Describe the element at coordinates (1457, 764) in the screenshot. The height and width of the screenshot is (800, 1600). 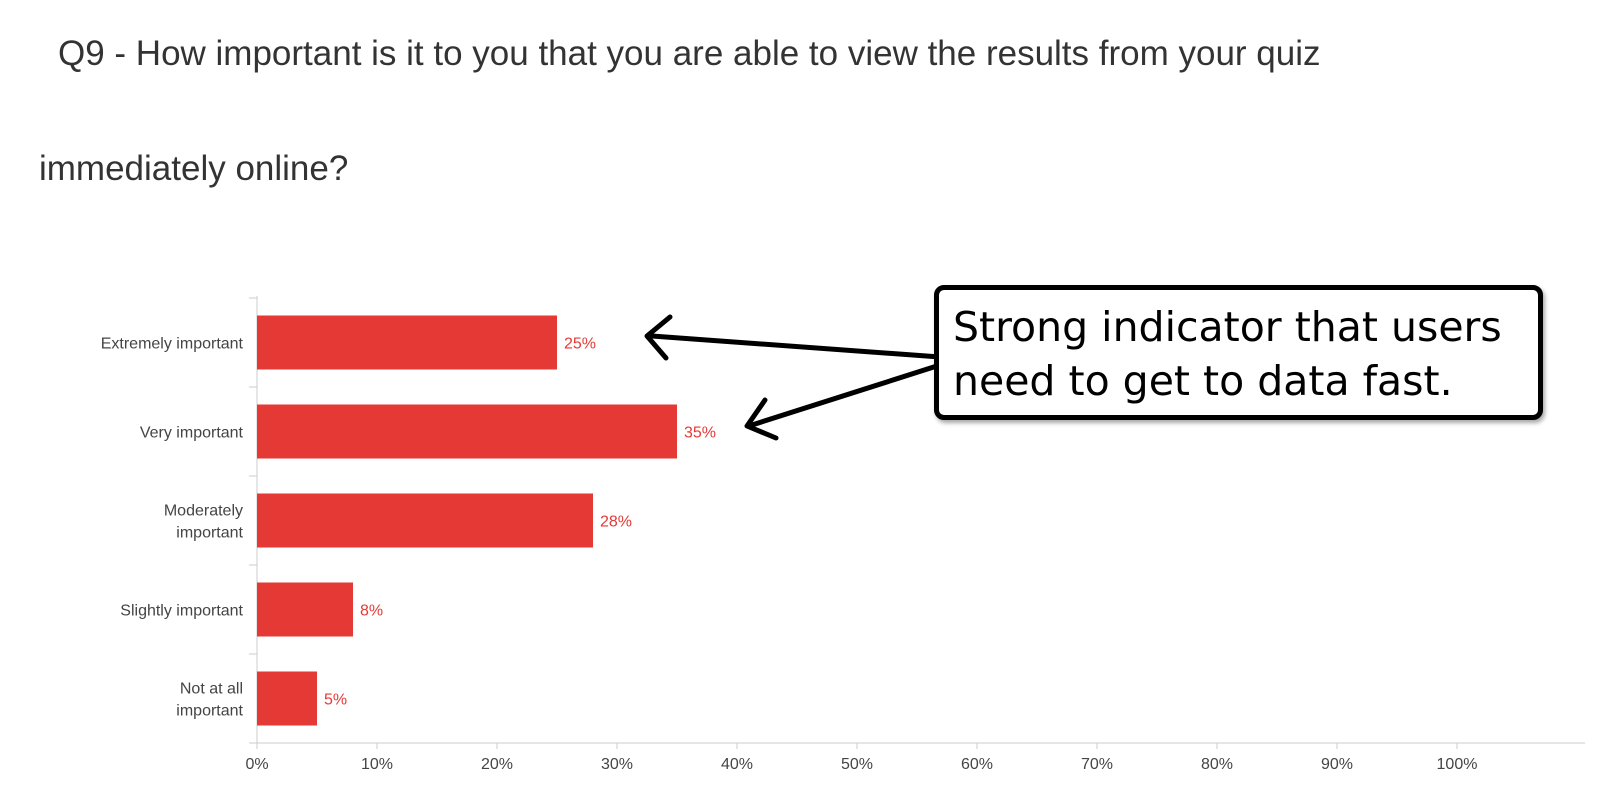
I see `x-tick-label: 100%` at that location.